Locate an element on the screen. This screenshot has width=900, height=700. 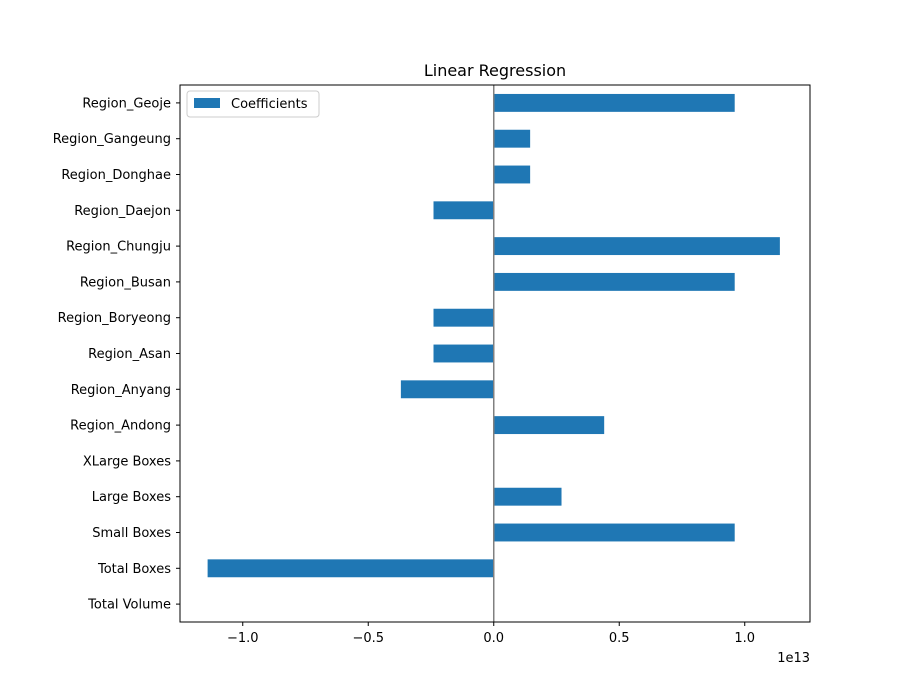
y-tick-label: Region_Chungju is located at coordinates (118, 247).